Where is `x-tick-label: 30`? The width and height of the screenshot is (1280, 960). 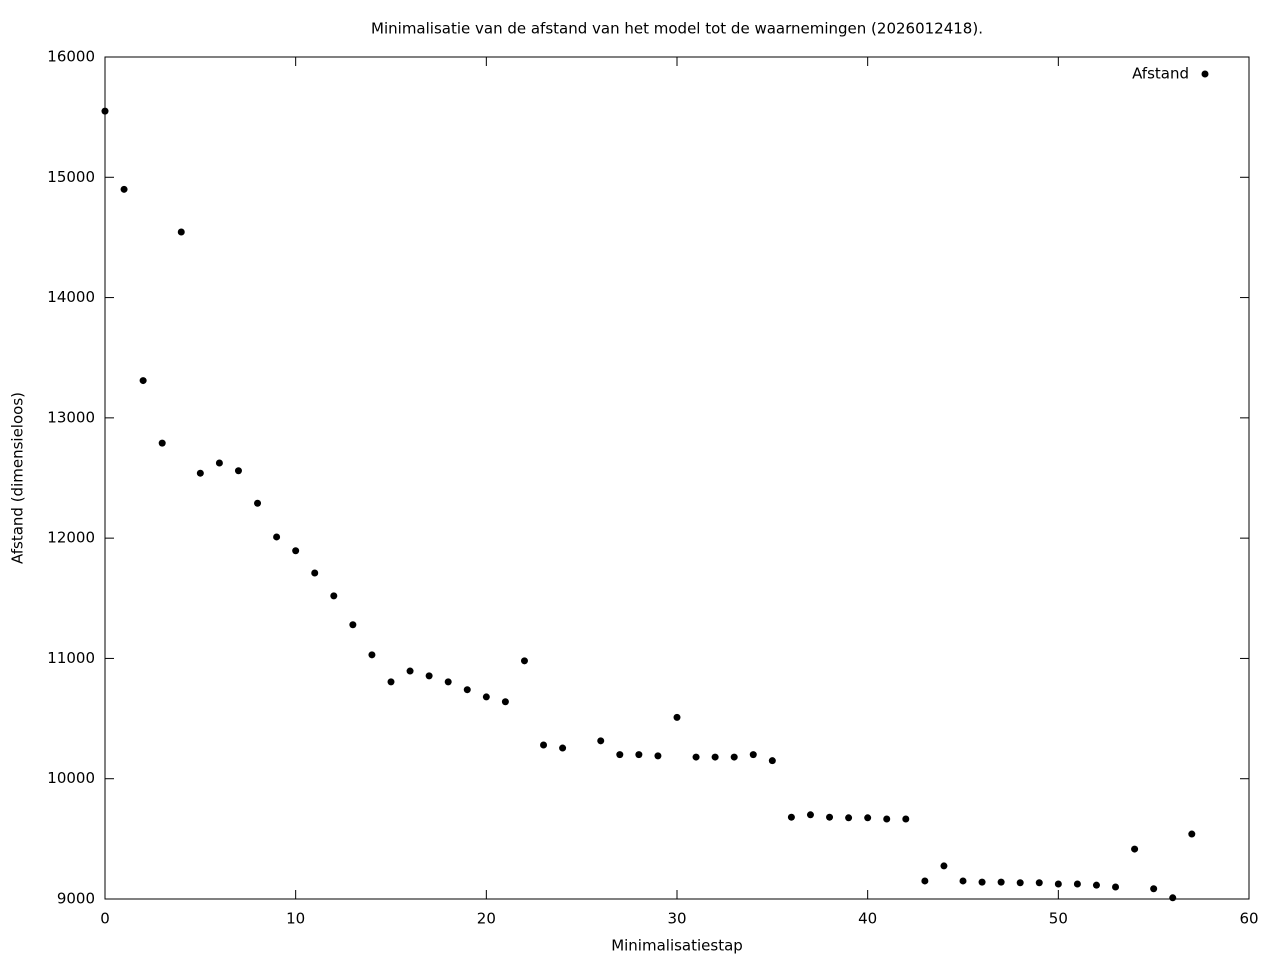
x-tick-label: 30 is located at coordinates (676, 919).